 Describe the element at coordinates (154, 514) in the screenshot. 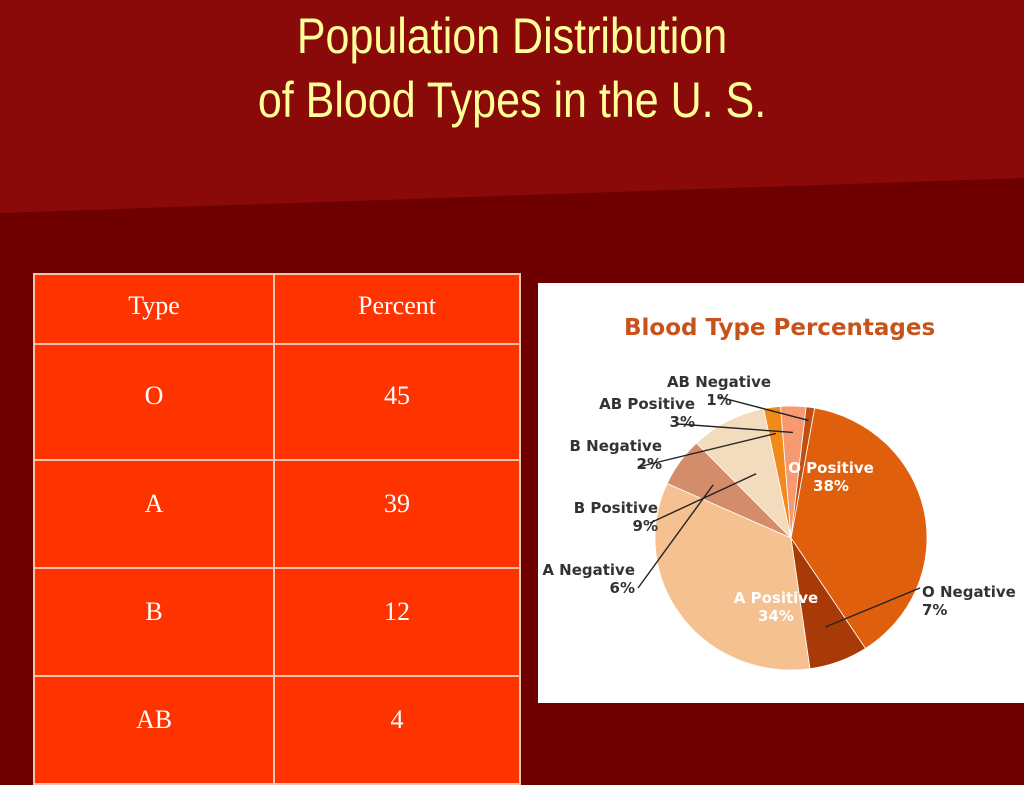

I see `cell-type: A` at that location.